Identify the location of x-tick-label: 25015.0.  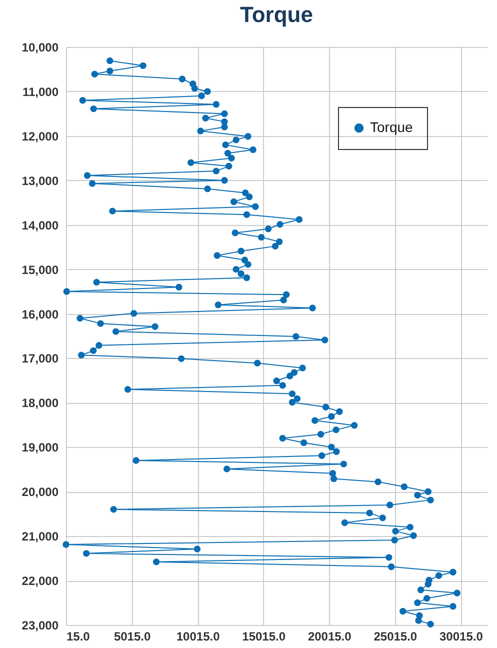
(396, 637).